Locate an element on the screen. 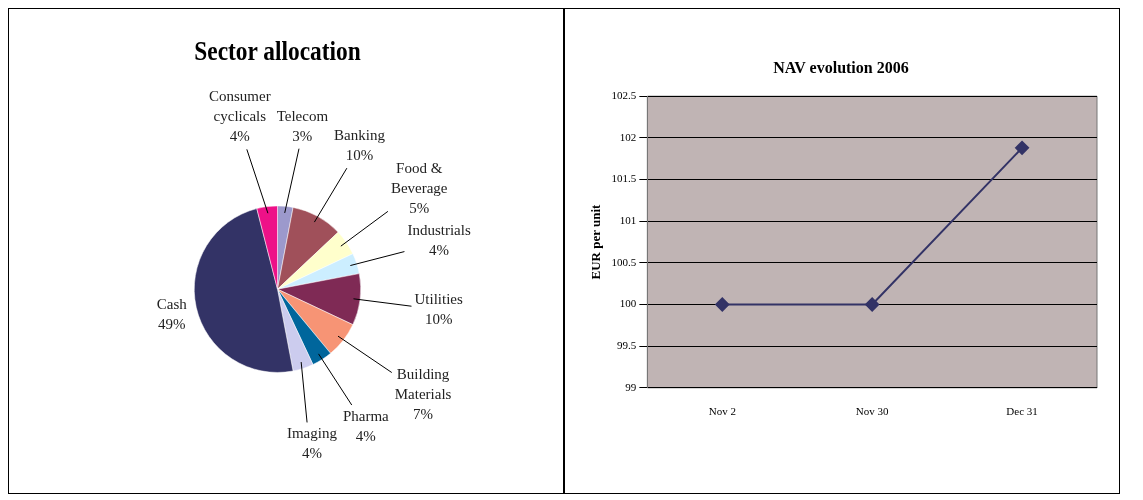 Image resolution: width=1143 pixels, height=500 pixels. slice-label: Consumer cyclicals is located at coordinates (239, 106).